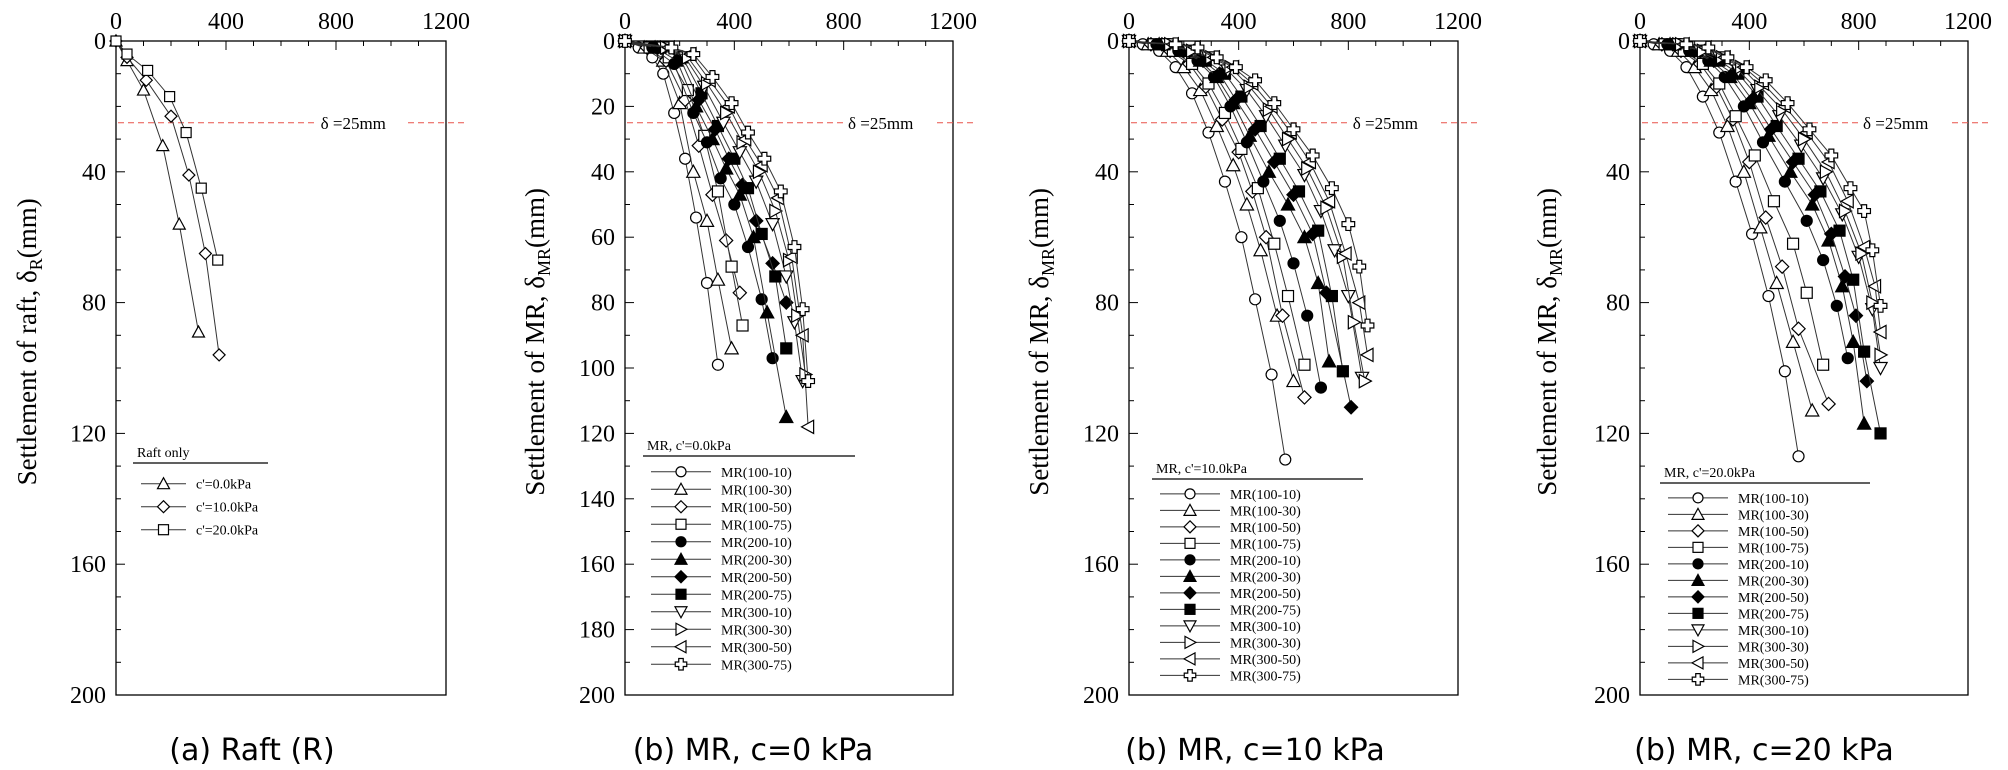  I want to click on x-tick-label: 400, so click(226, 22).